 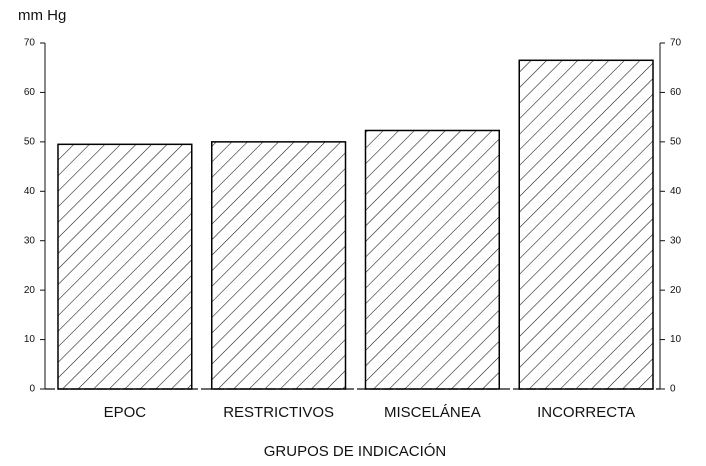 What do you see at coordinates (30, 141) in the screenshot?
I see `y-tick-label: 50` at bounding box center [30, 141].